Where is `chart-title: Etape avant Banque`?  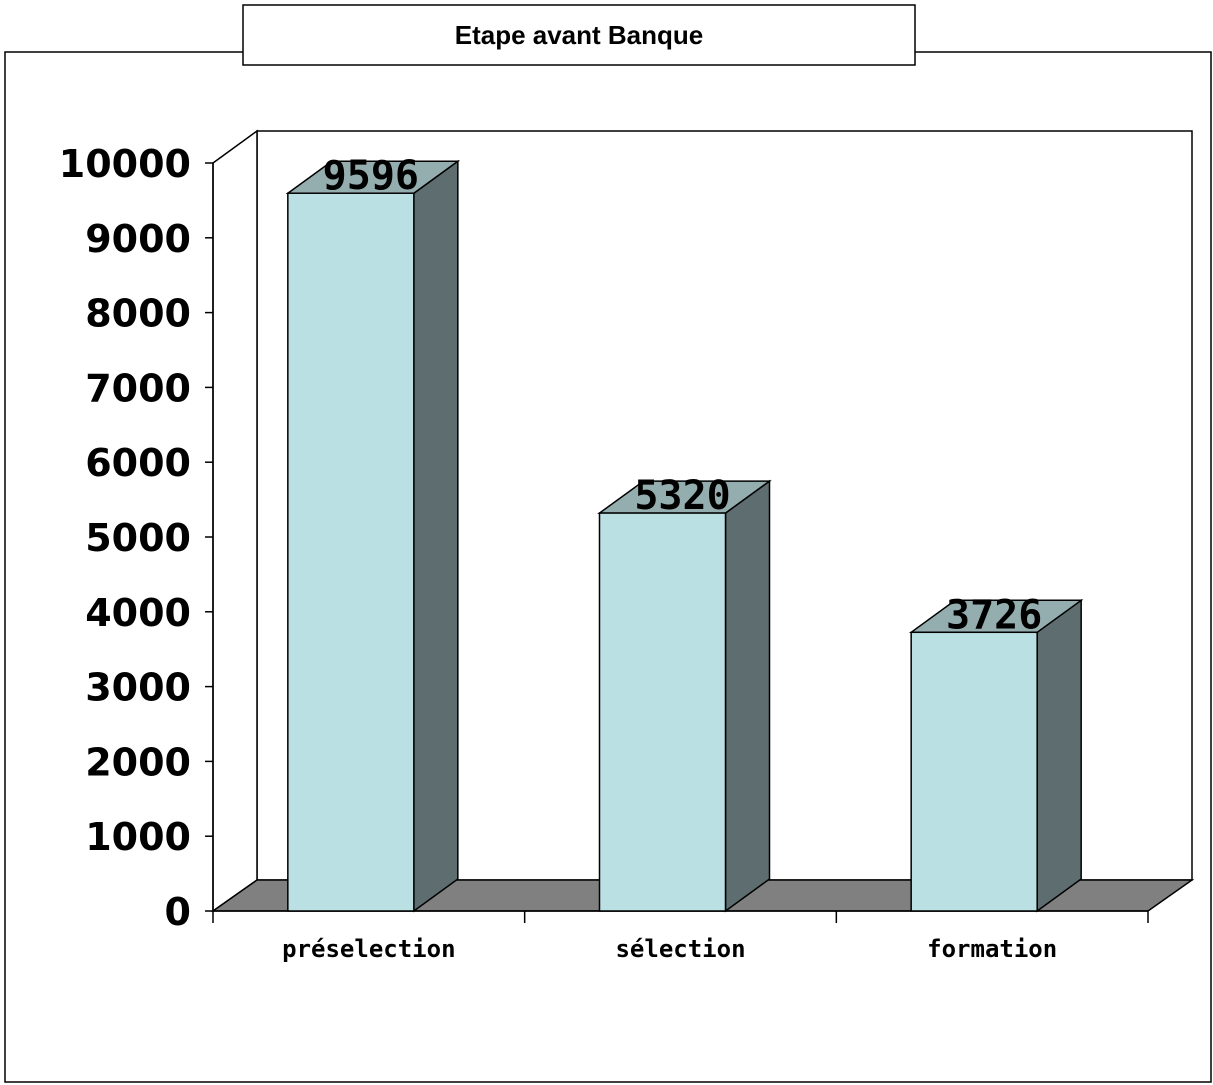 chart-title: Etape avant Banque is located at coordinates (579, 35).